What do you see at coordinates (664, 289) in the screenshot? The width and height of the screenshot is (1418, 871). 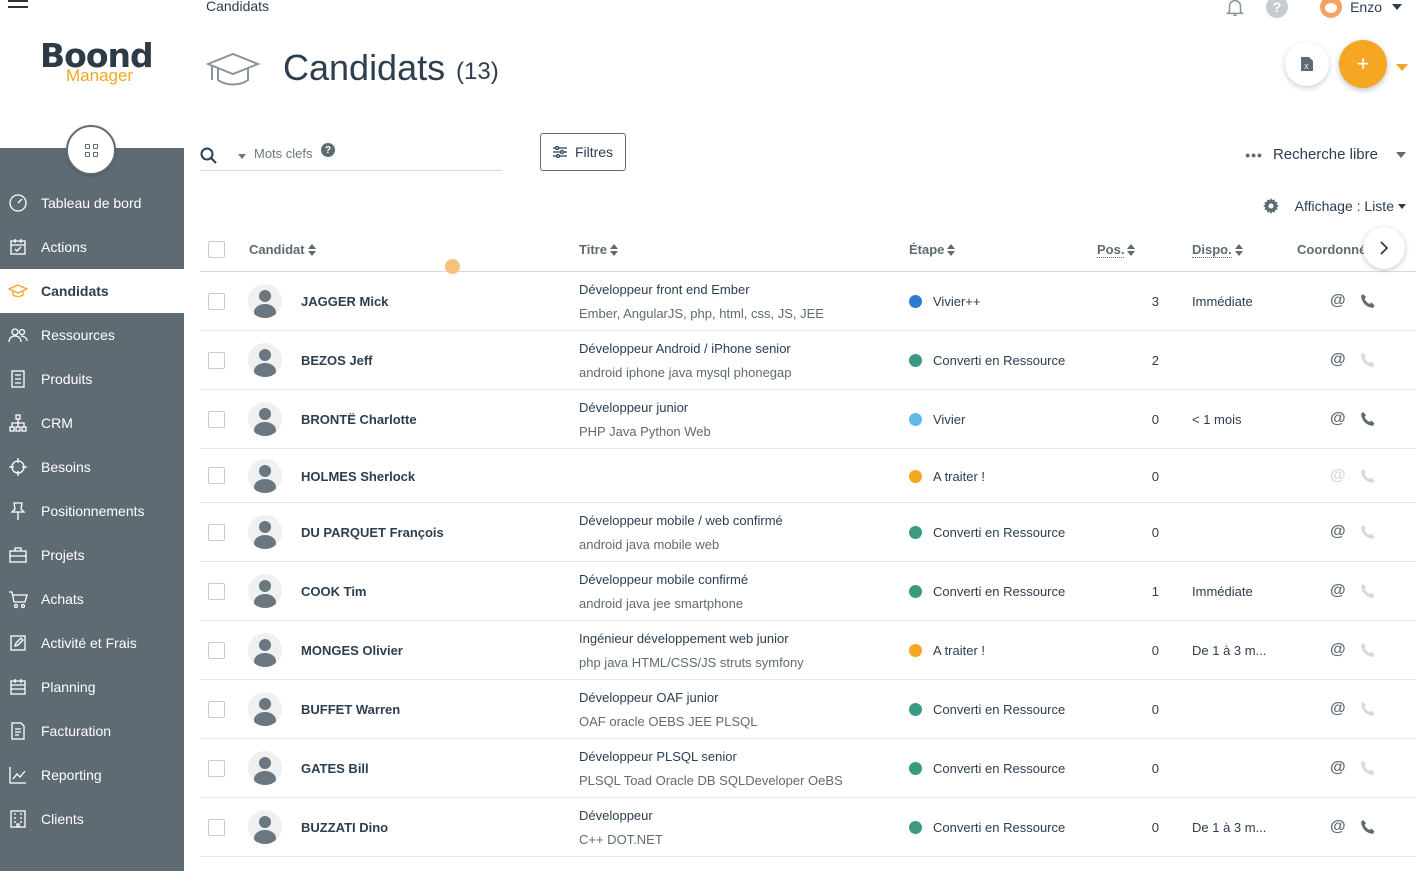 I see `candidate-title: Développeur front end Ember` at bounding box center [664, 289].